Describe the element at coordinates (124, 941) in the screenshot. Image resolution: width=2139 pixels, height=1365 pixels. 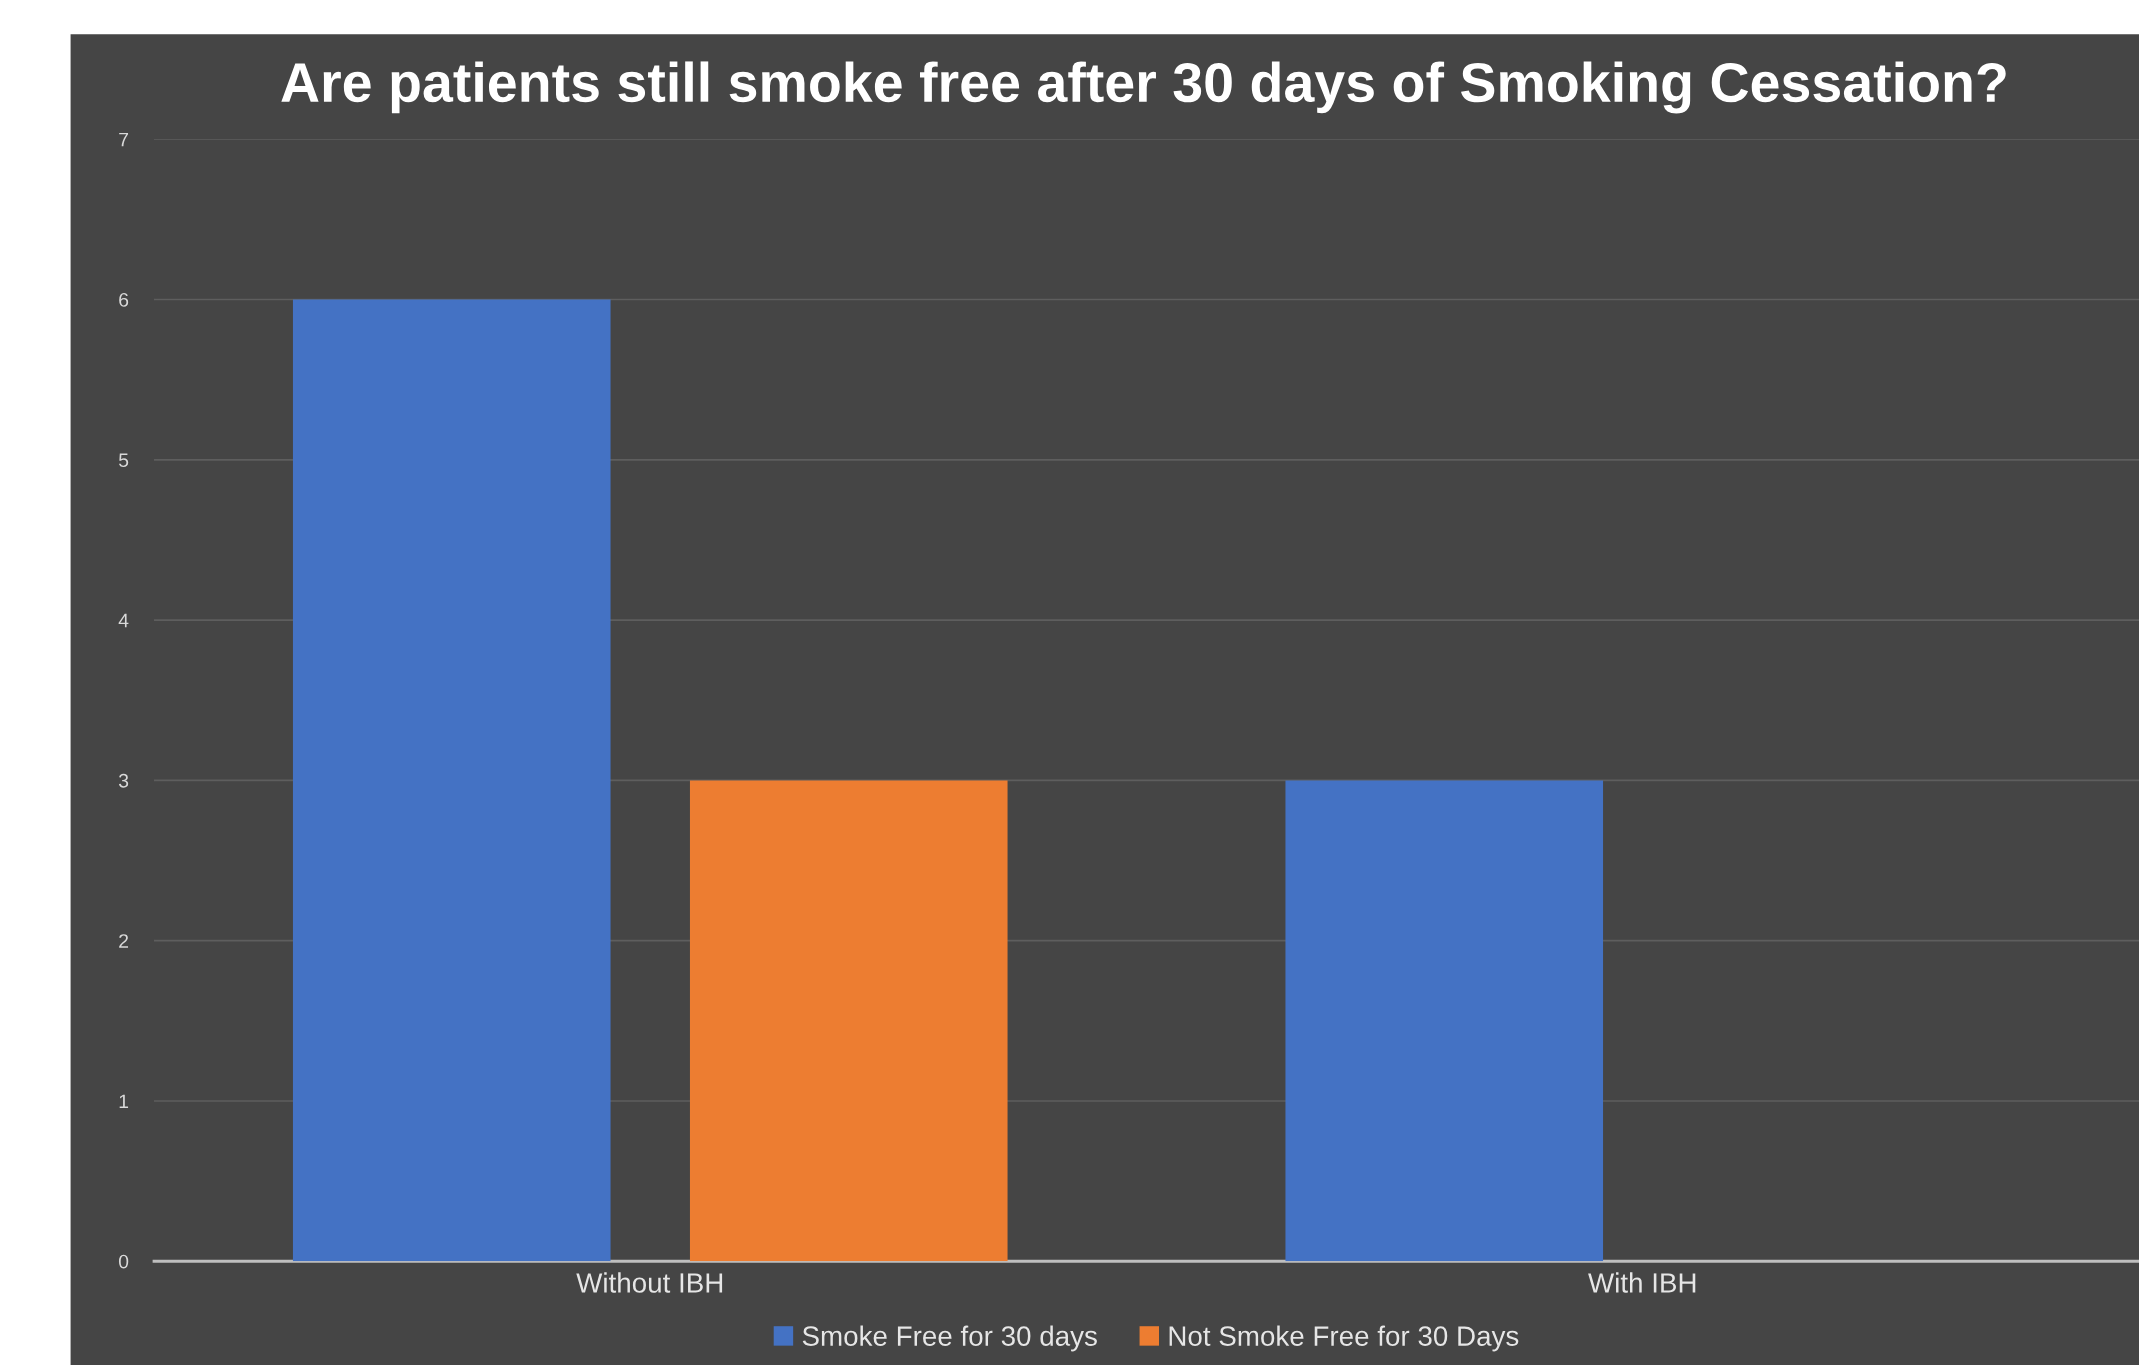
I see `y-tick-label: 2` at that location.